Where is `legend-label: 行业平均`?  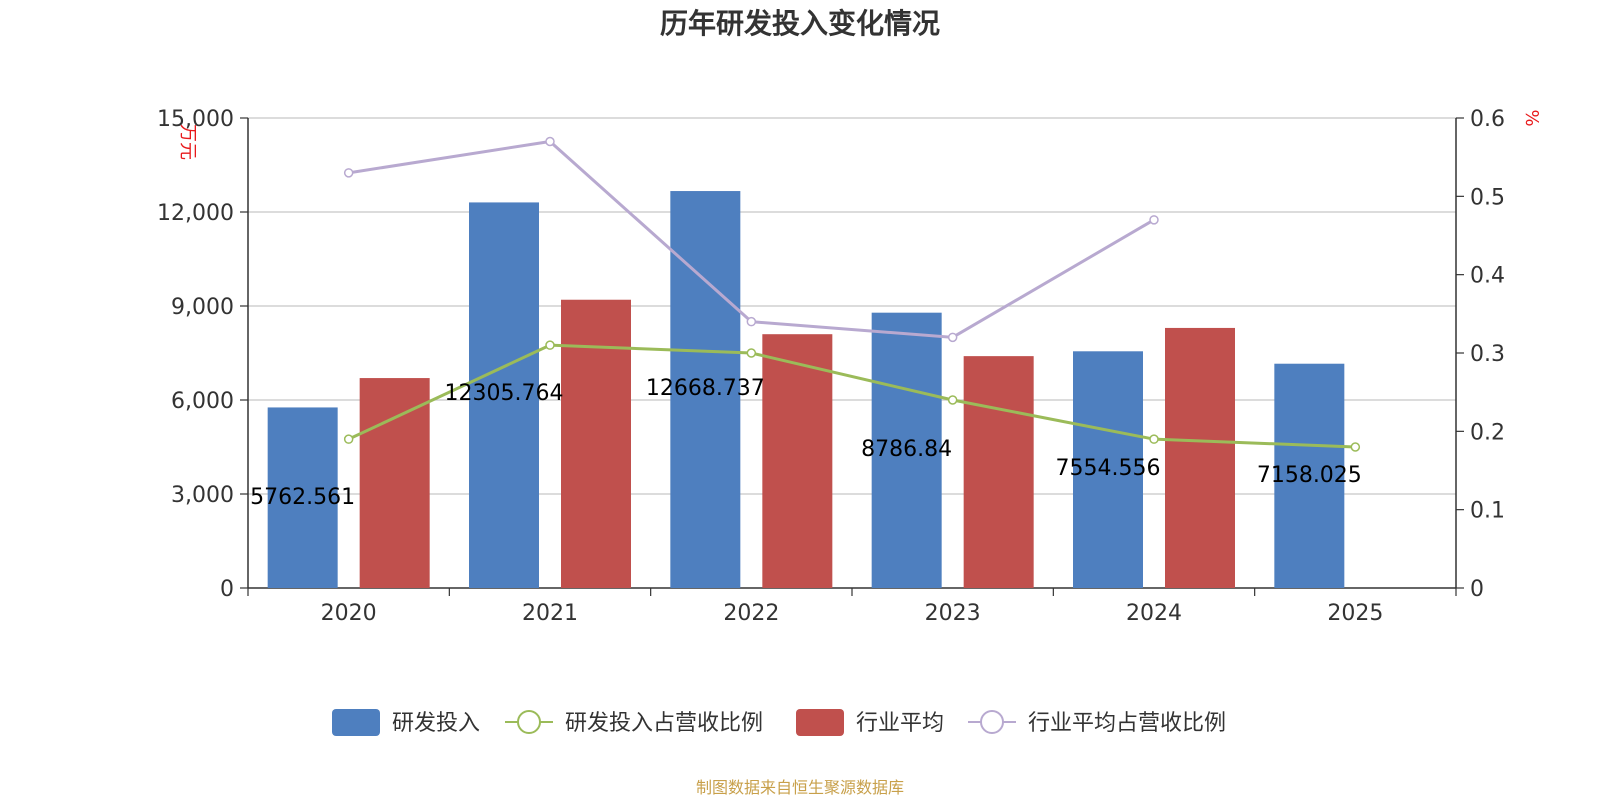 legend-label: 行业平均 is located at coordinates (900, 723).